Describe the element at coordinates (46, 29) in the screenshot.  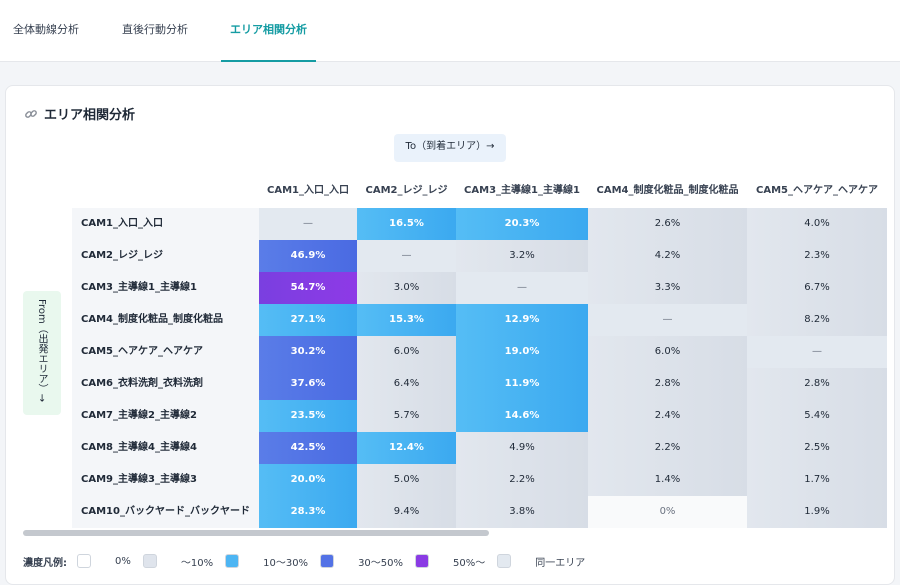
I see `tab-overall-flow: 全体動線分析` at that location.